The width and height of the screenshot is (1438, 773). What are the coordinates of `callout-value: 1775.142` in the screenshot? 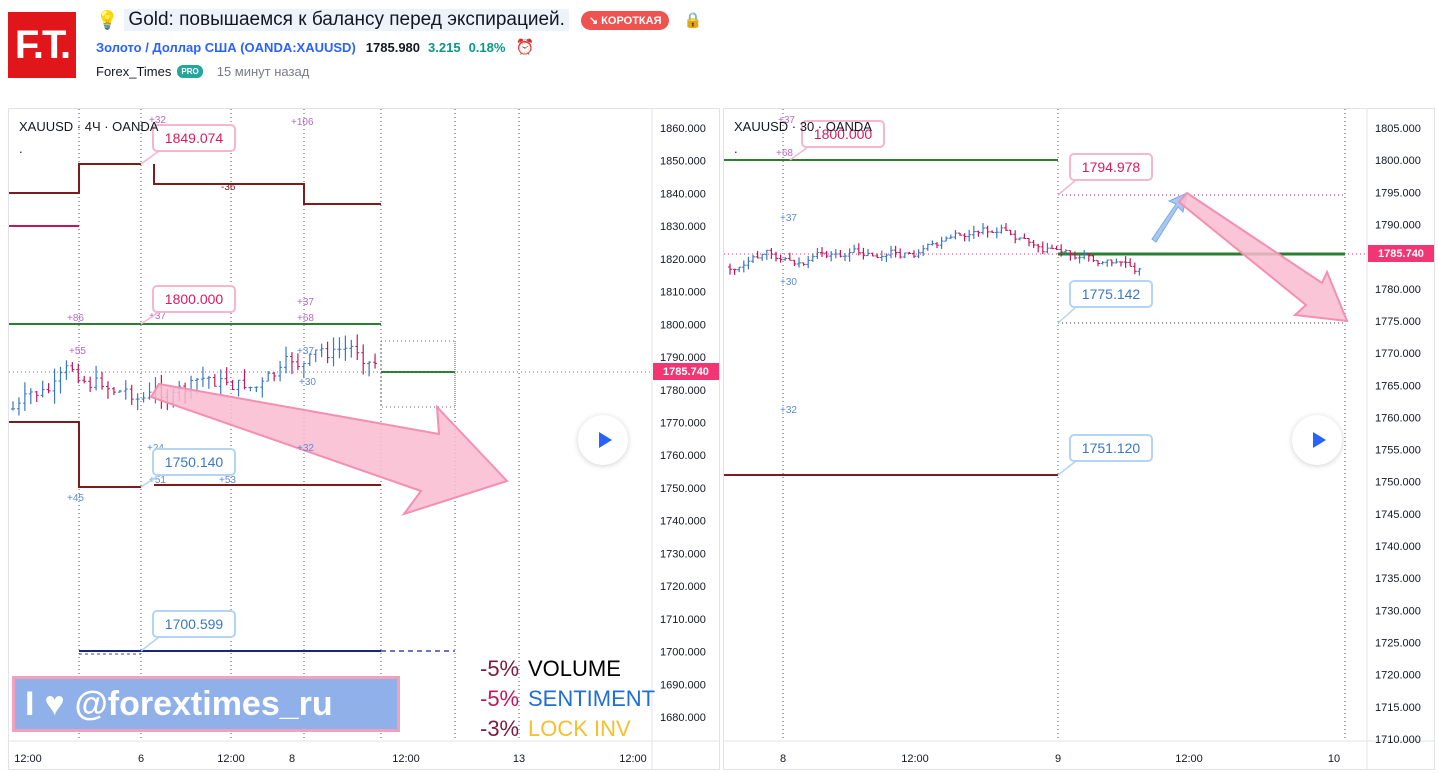 It's located at (1111, 294).